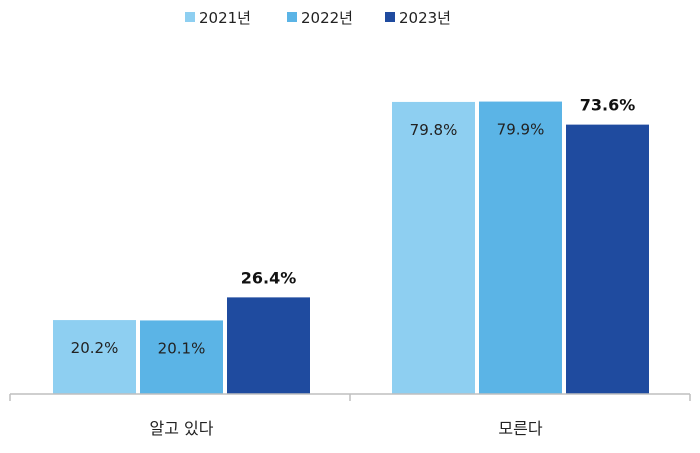  Describe the element at coordinates (182, 428) in the screenshot. I see `x-tick-label-1: 알고 있다` at that location.